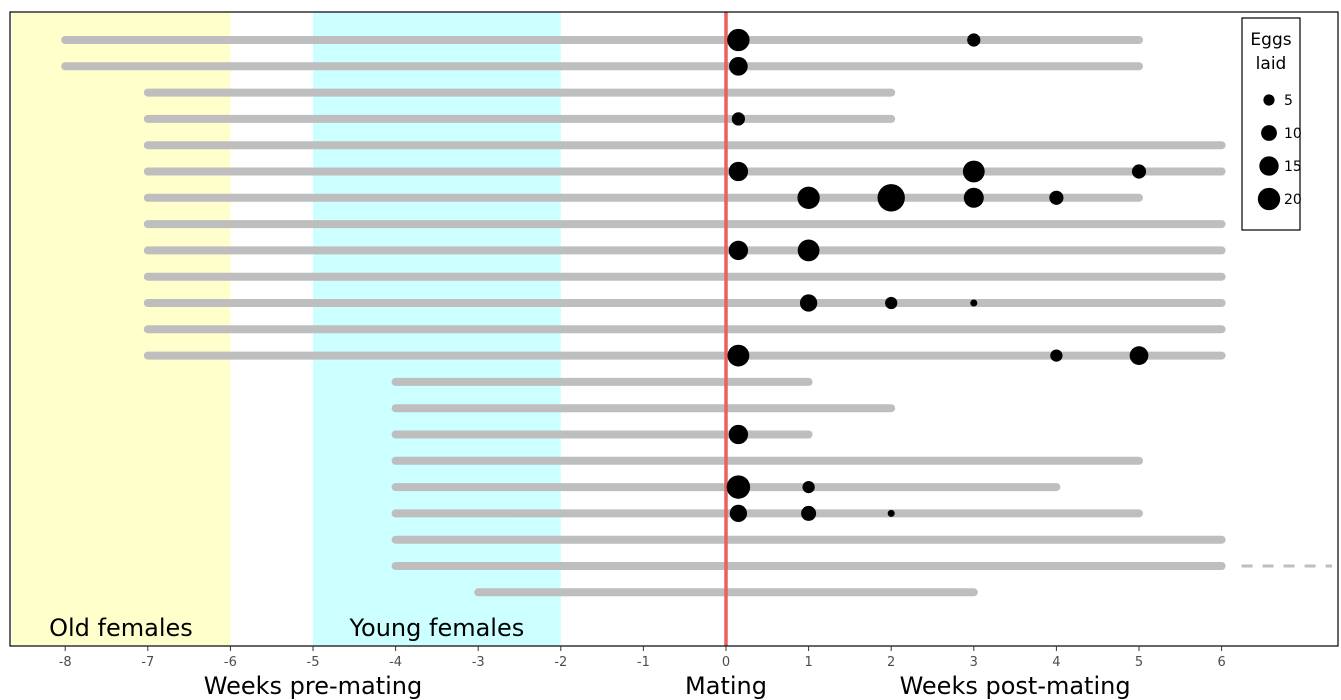 The image size is (1341, 700). What do you see at coordinates (1271, 64) in the screenshot?
I see `legend-title-line-1: laid` at bounding box center [1271, 64].